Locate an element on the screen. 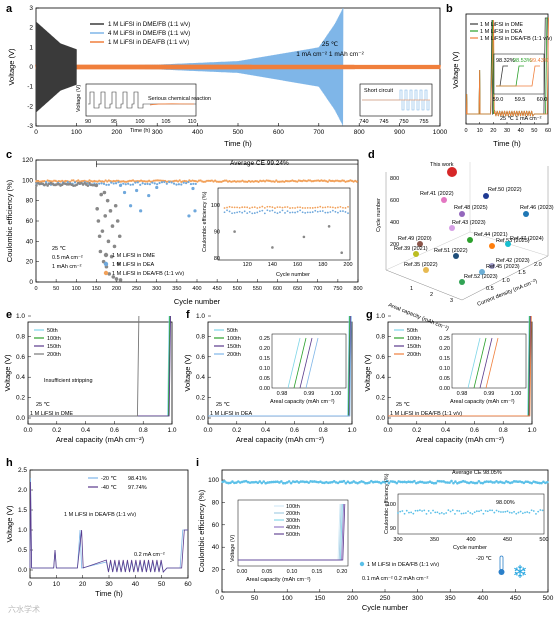 The image size is (554, 618). panel-a-inset1-plot: 90 95 100 105 110 is located at coordinates (140, 108).